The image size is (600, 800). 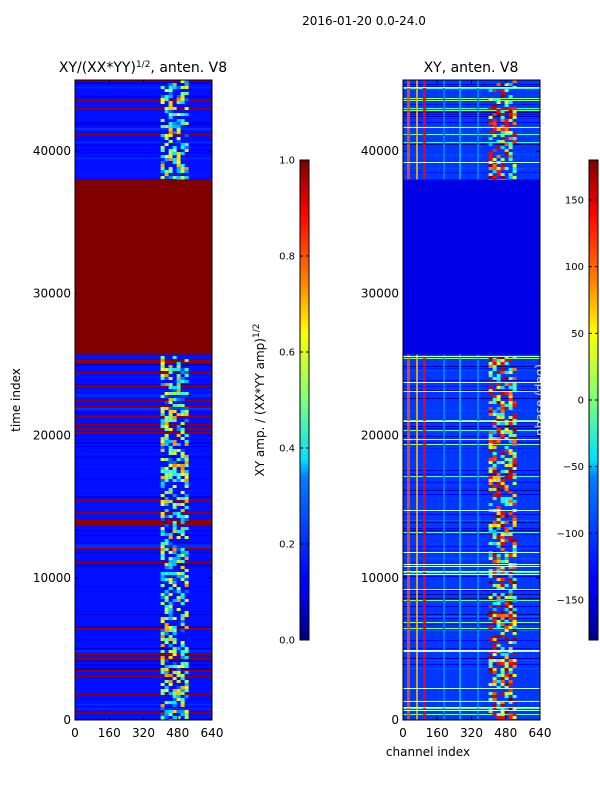 What do you see at coordinates (109, 733) in the screenshot?
I see `x-tick-label: 160` at bounding box center [109, 733].